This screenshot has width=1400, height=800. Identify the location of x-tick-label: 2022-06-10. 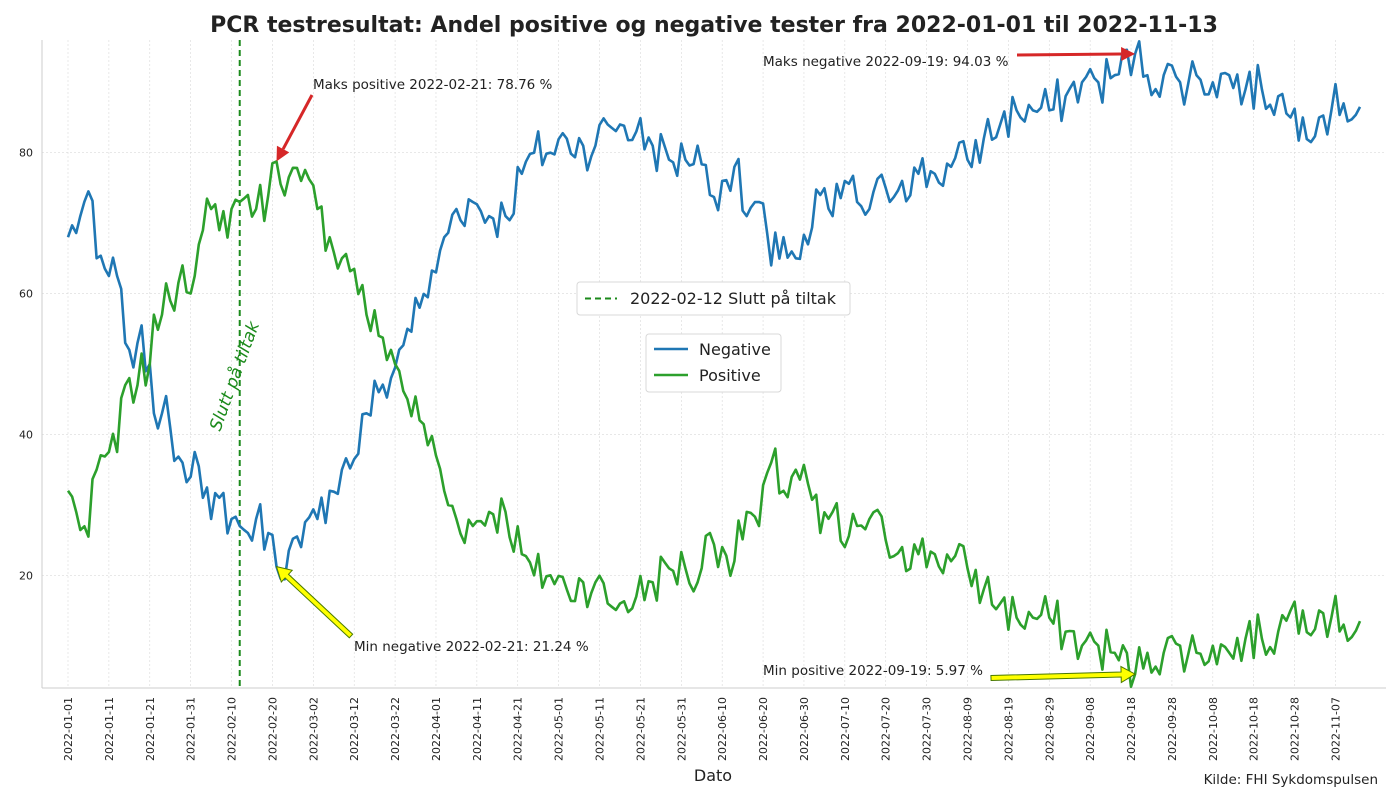
(722, 729).